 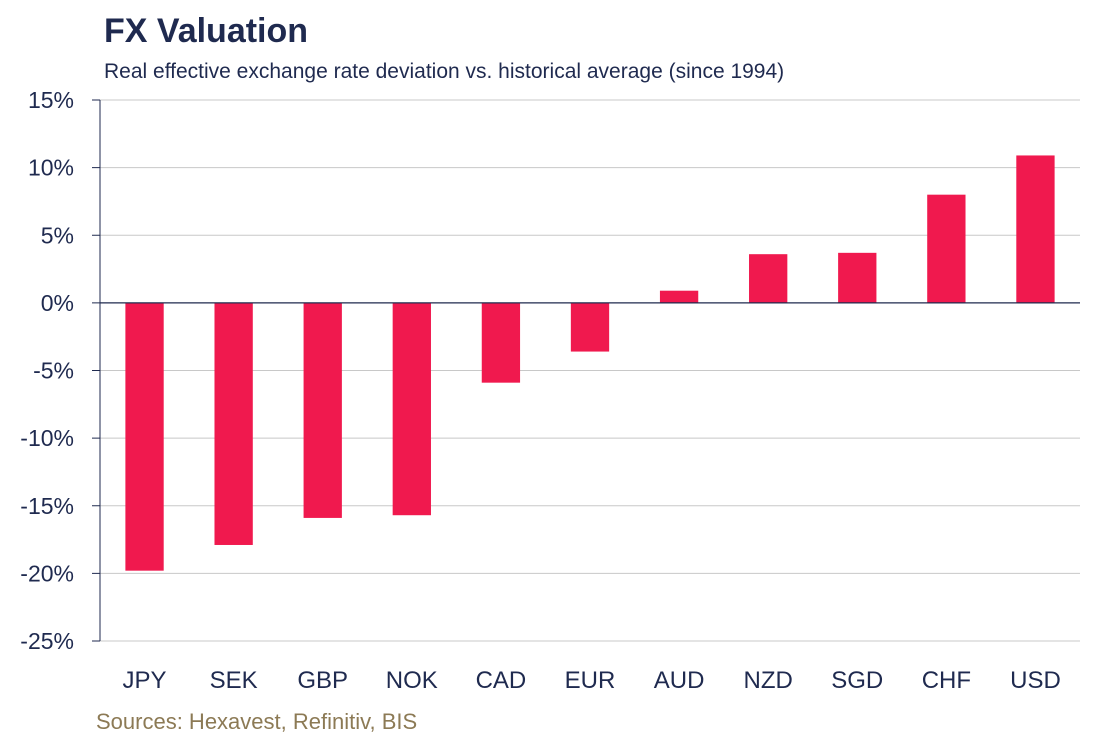 I want to click on y-axis-ticks: 15% 10% 5% 0% -5% -10% -15% -20% -25%, so click(x=47, y=370).